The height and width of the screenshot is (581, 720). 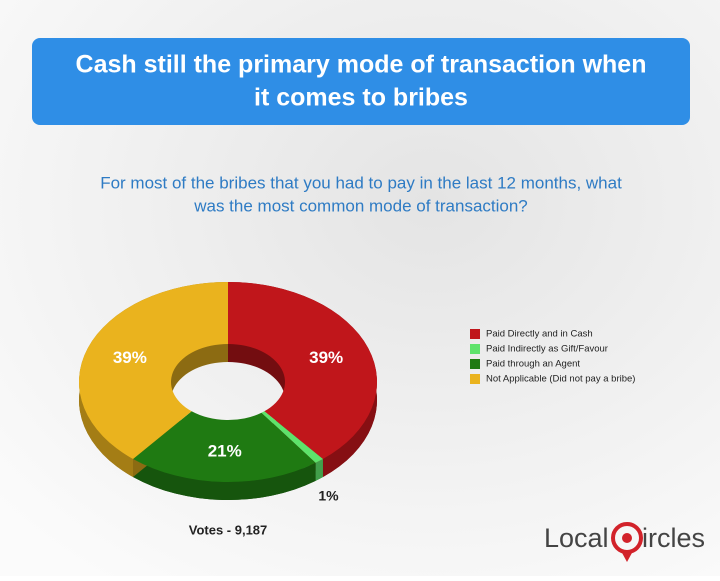 What do you see at coordinates (560, 379) in the screenshot?
I see `legend-label: Not Applicable (Did not pay a bribe)` at bounding box center [560, 379].